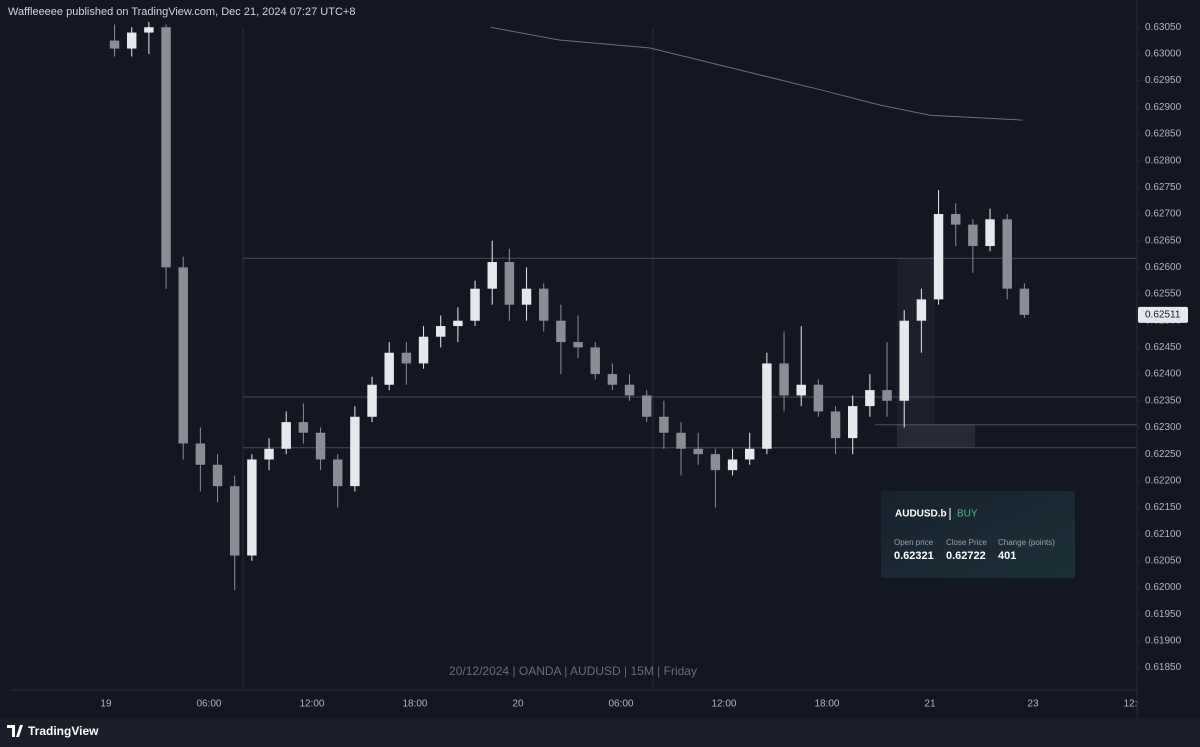 This screenshot has height=747, width=1200. I want to click on footer-bar, so click(600, 732).